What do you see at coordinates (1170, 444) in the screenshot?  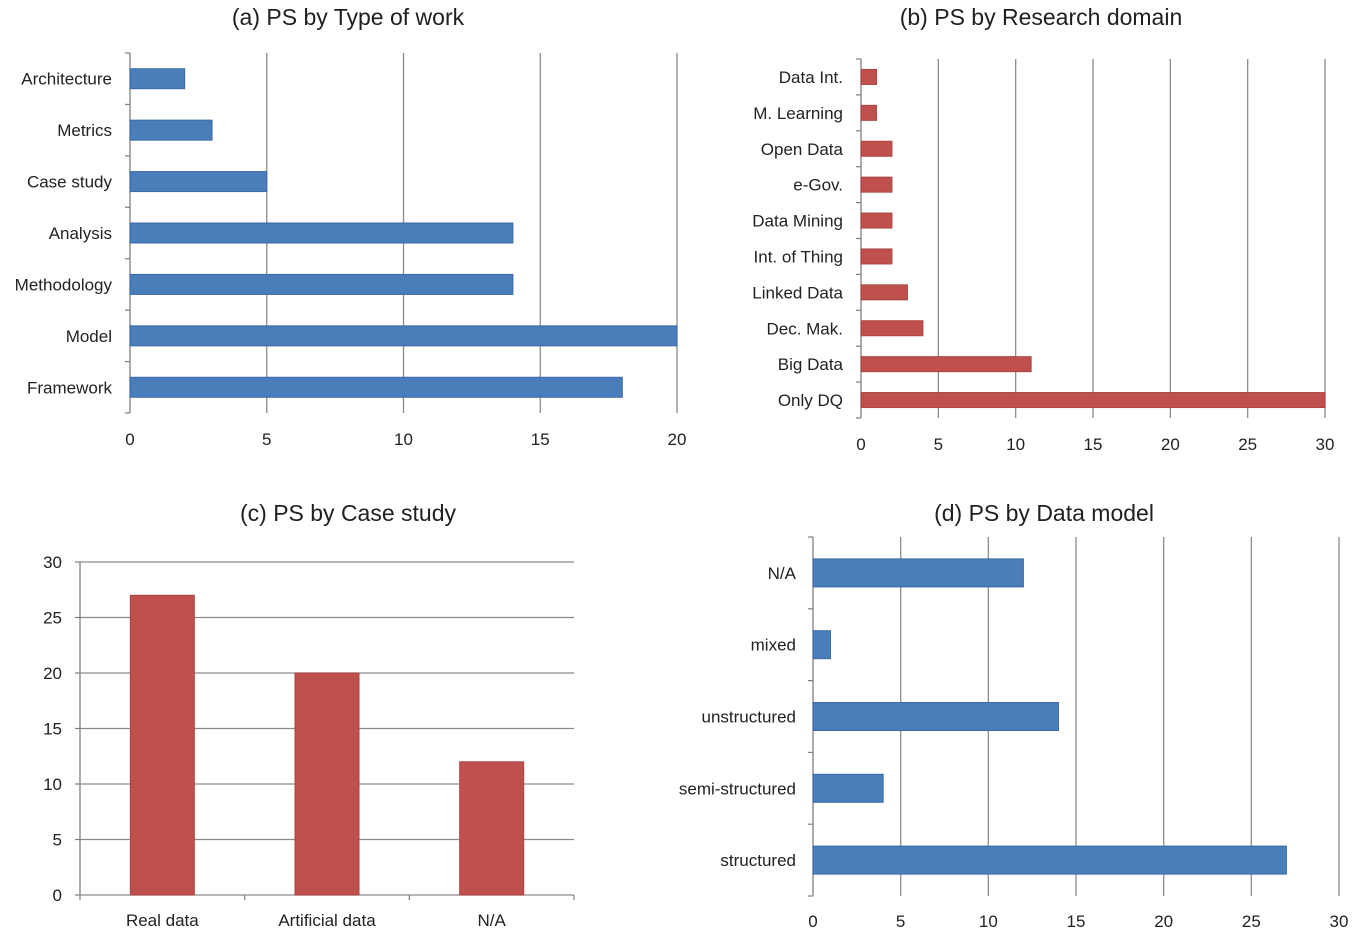 I see `chart-b-x-tick-label: 20` at bounding box center [1170, 444].